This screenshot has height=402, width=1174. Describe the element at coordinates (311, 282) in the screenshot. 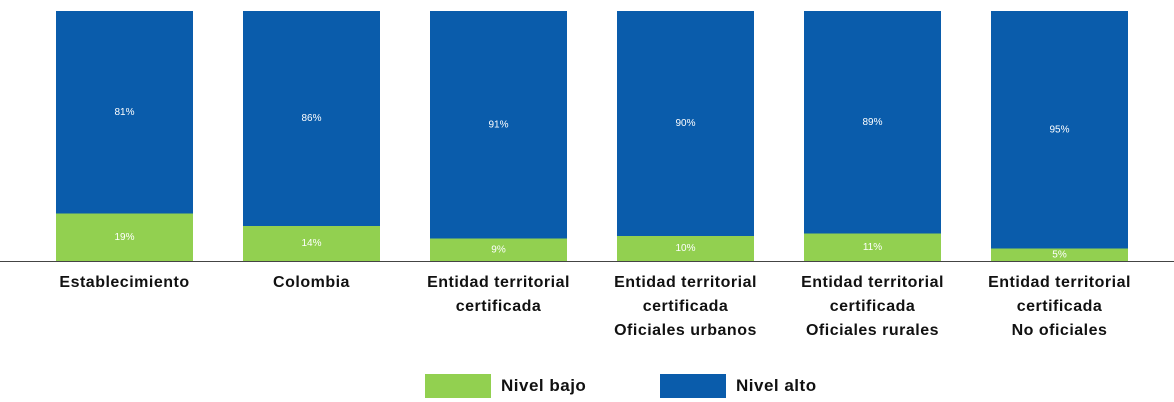

I see `x-tick-label: Colombia` at that location.